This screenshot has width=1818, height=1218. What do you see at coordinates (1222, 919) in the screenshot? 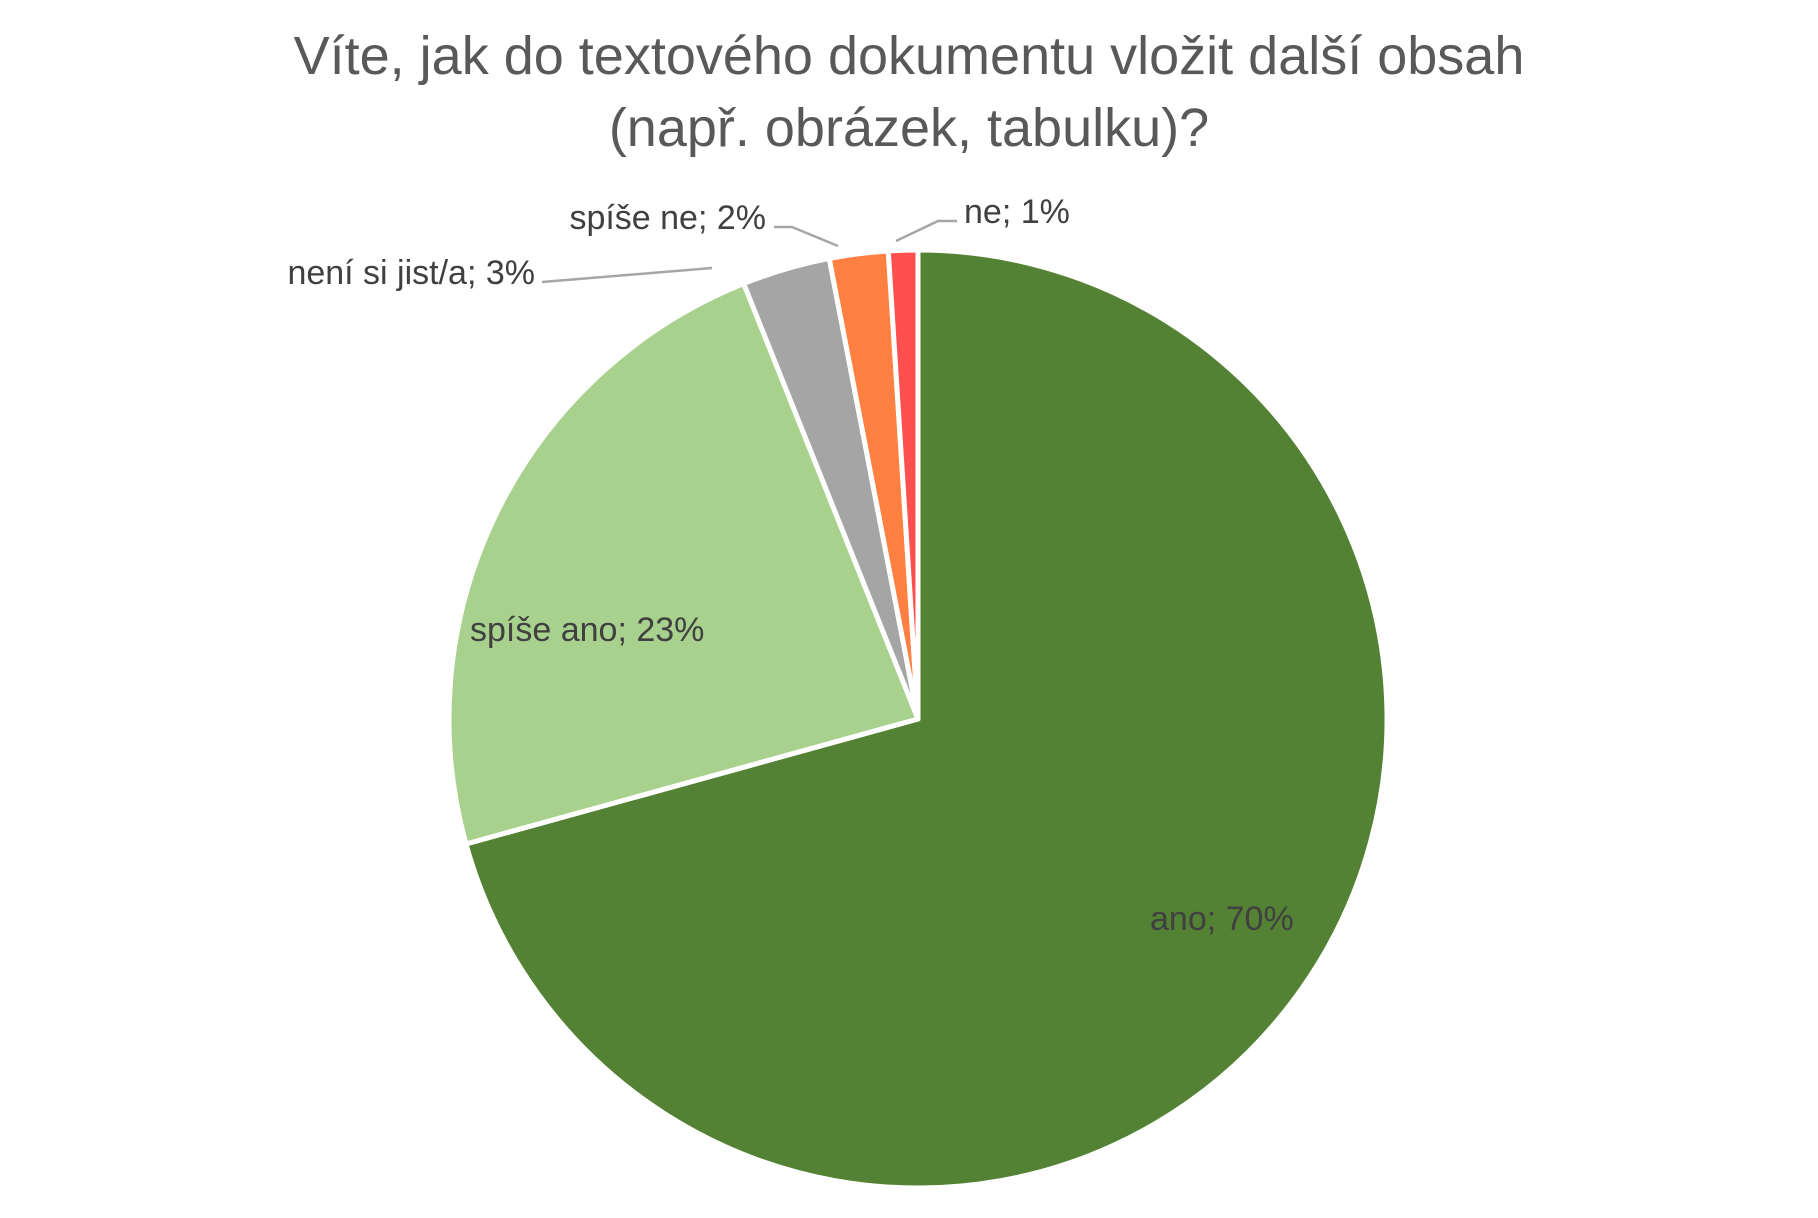
I see `slice-label-ano: ano; 70%` at bounding box center [1222, 919].